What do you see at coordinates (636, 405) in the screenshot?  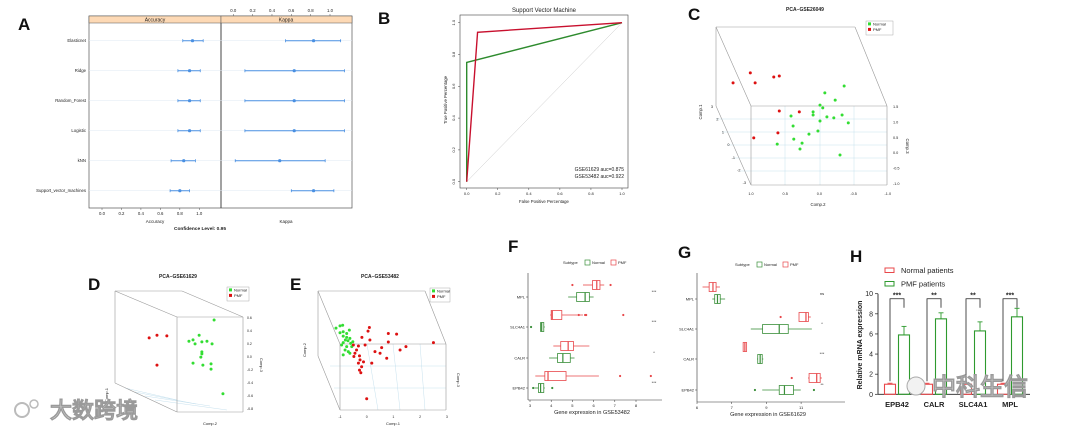 I see `x-tick-label: 8` at bounding box center [636, 405].